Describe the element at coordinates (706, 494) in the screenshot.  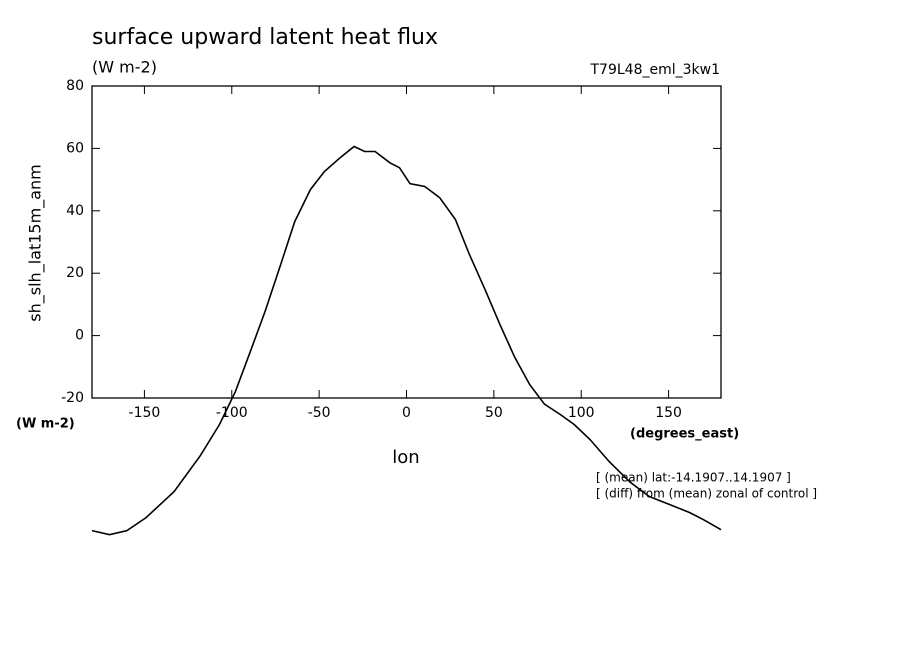
I see `annotation: [ (diff) from (mean) zonal of control ]` at that location.